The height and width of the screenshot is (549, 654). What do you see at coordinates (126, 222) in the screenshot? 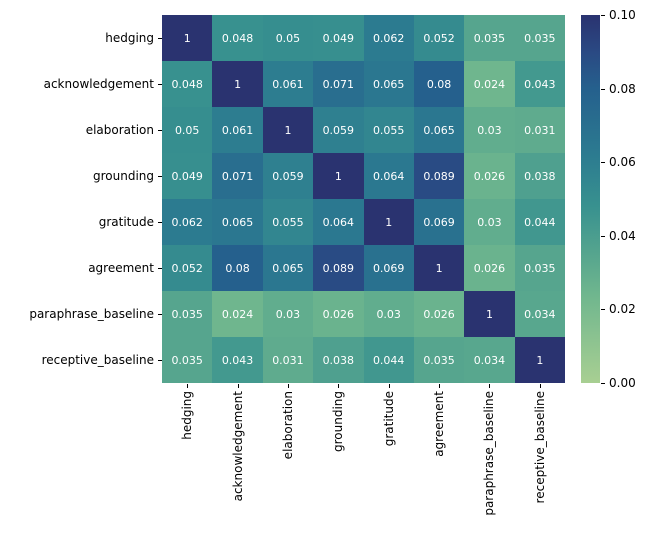
I see `y-tick-label: gratitude` at bounding box center [126, 222].